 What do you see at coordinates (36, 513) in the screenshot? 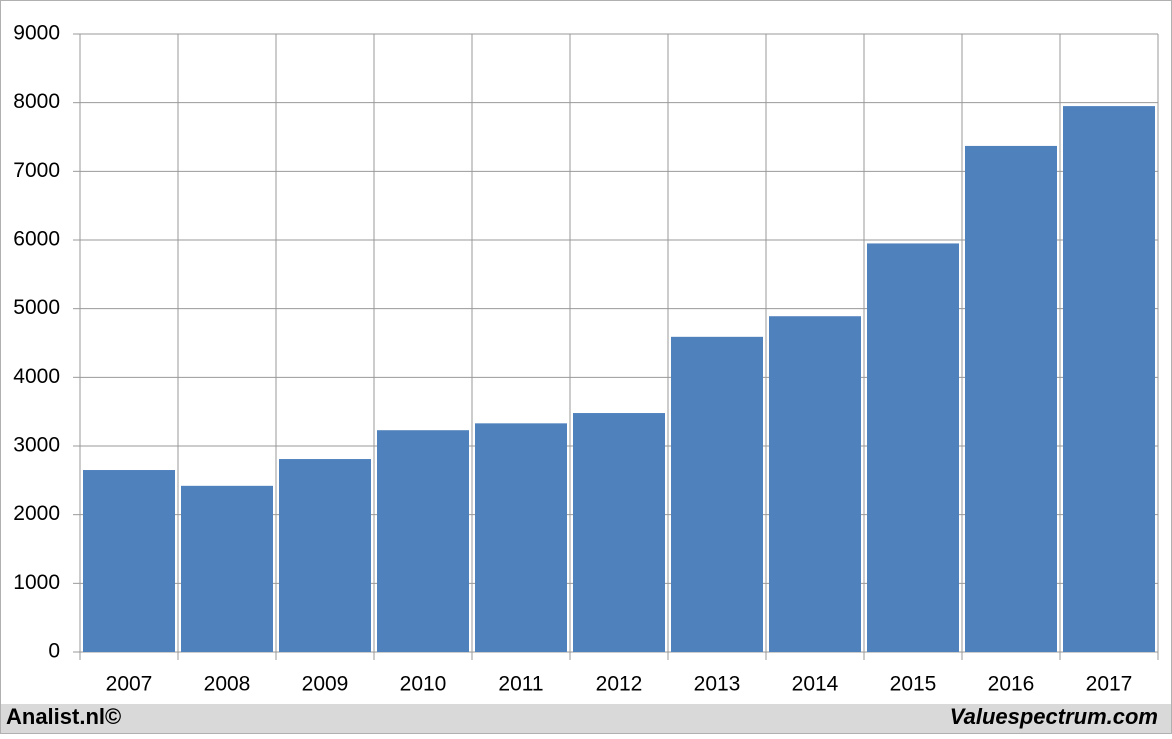
I see `y-tick-label: 2000` at bounding box center [36, 513].